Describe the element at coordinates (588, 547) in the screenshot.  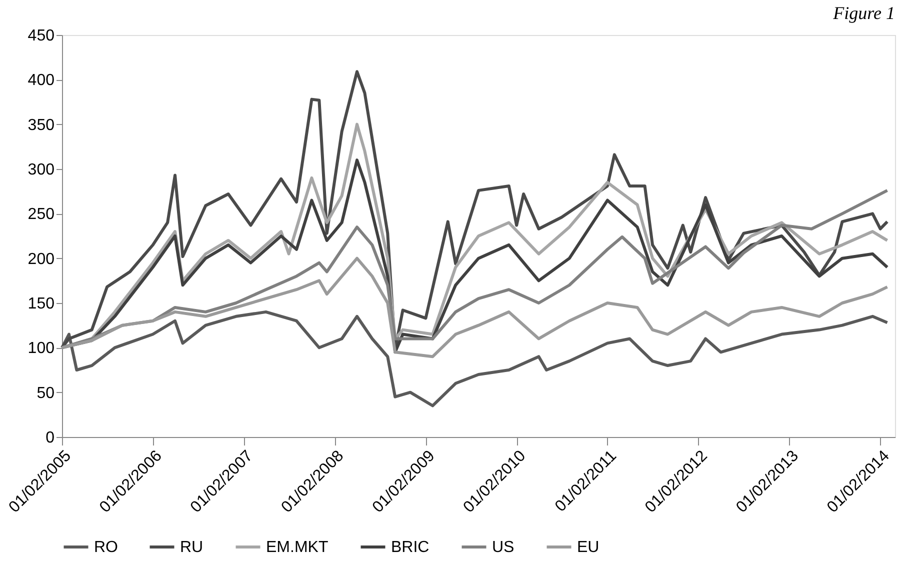
I see `legend-label: EU` at that location.